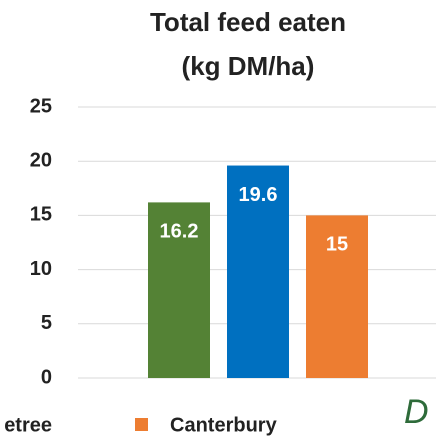 This screenshot has height=441, width=436. I want to click on y-tick-label: 0, so click(46, 377).